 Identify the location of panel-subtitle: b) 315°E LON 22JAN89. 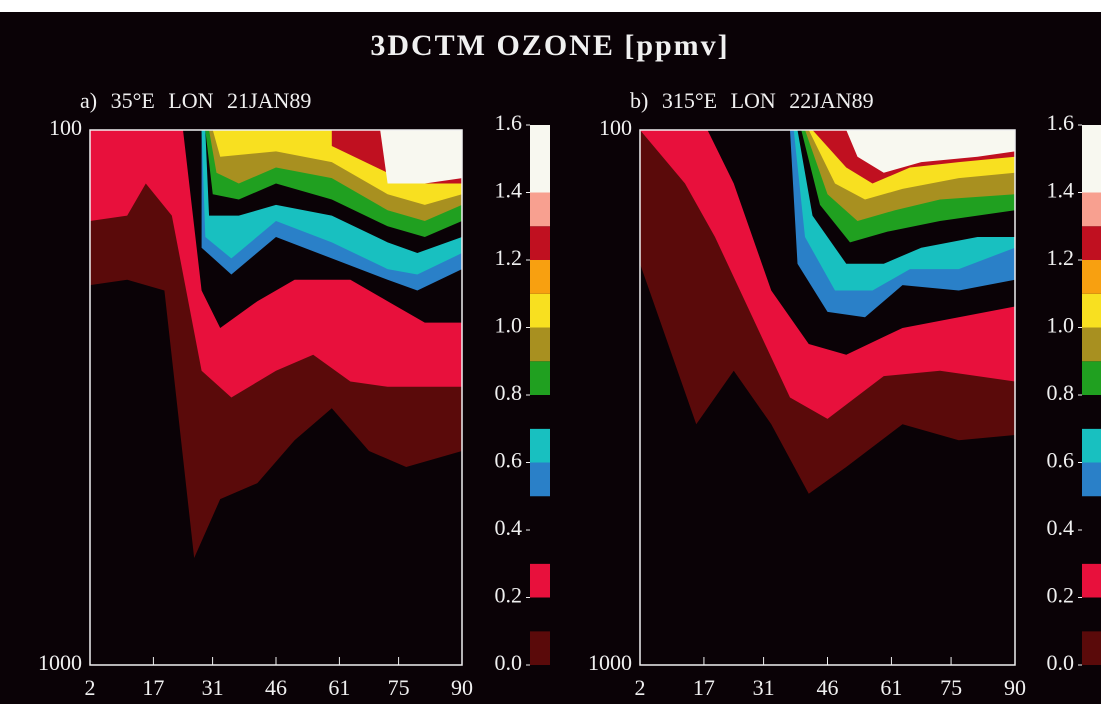
(752, 100).